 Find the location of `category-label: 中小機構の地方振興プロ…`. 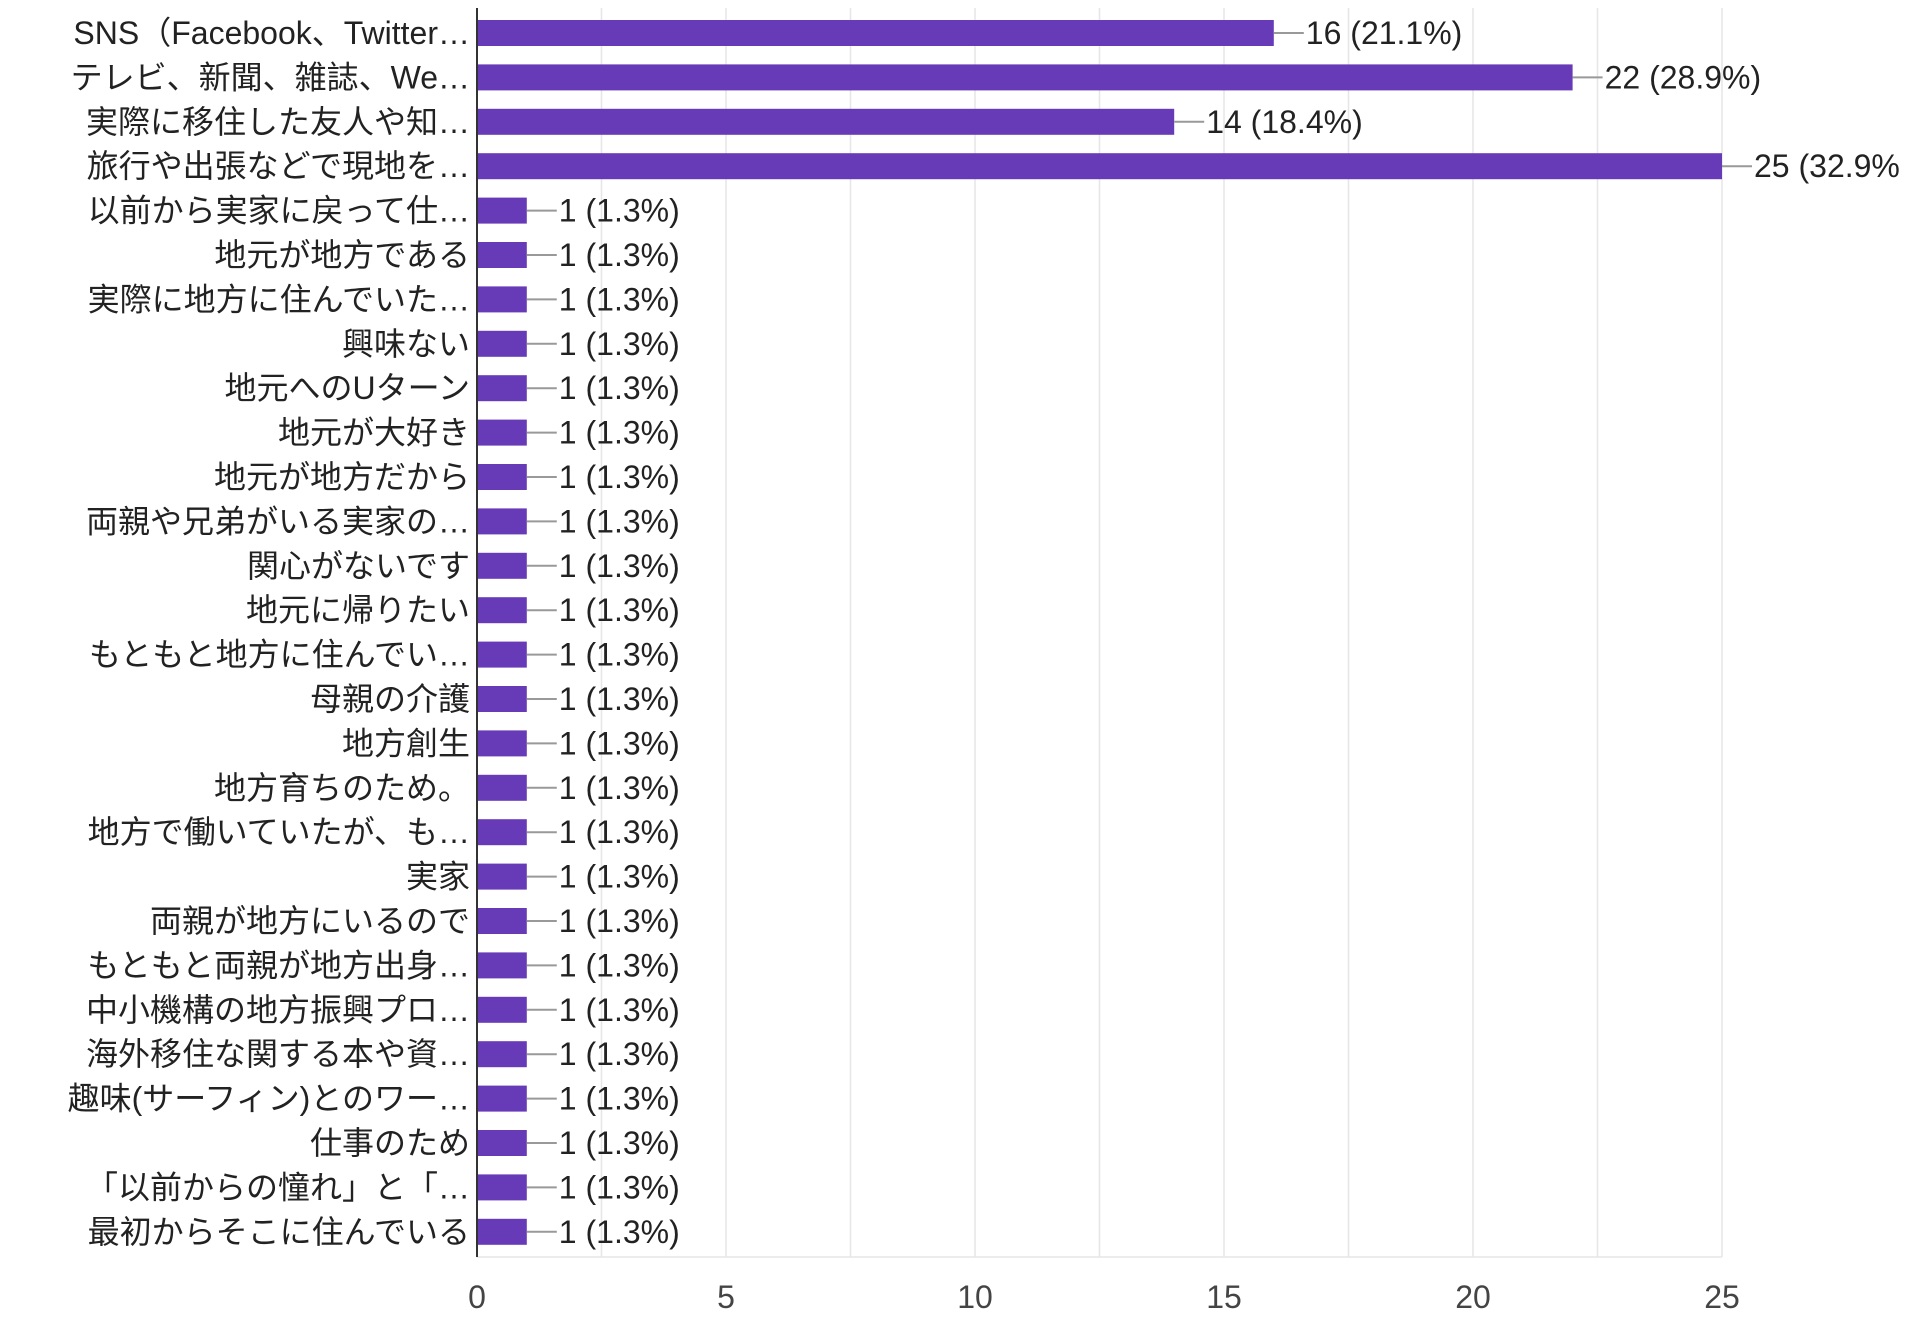

category-label: 中小機構の地方振興プロ… is located at coordinates (278, 1010).